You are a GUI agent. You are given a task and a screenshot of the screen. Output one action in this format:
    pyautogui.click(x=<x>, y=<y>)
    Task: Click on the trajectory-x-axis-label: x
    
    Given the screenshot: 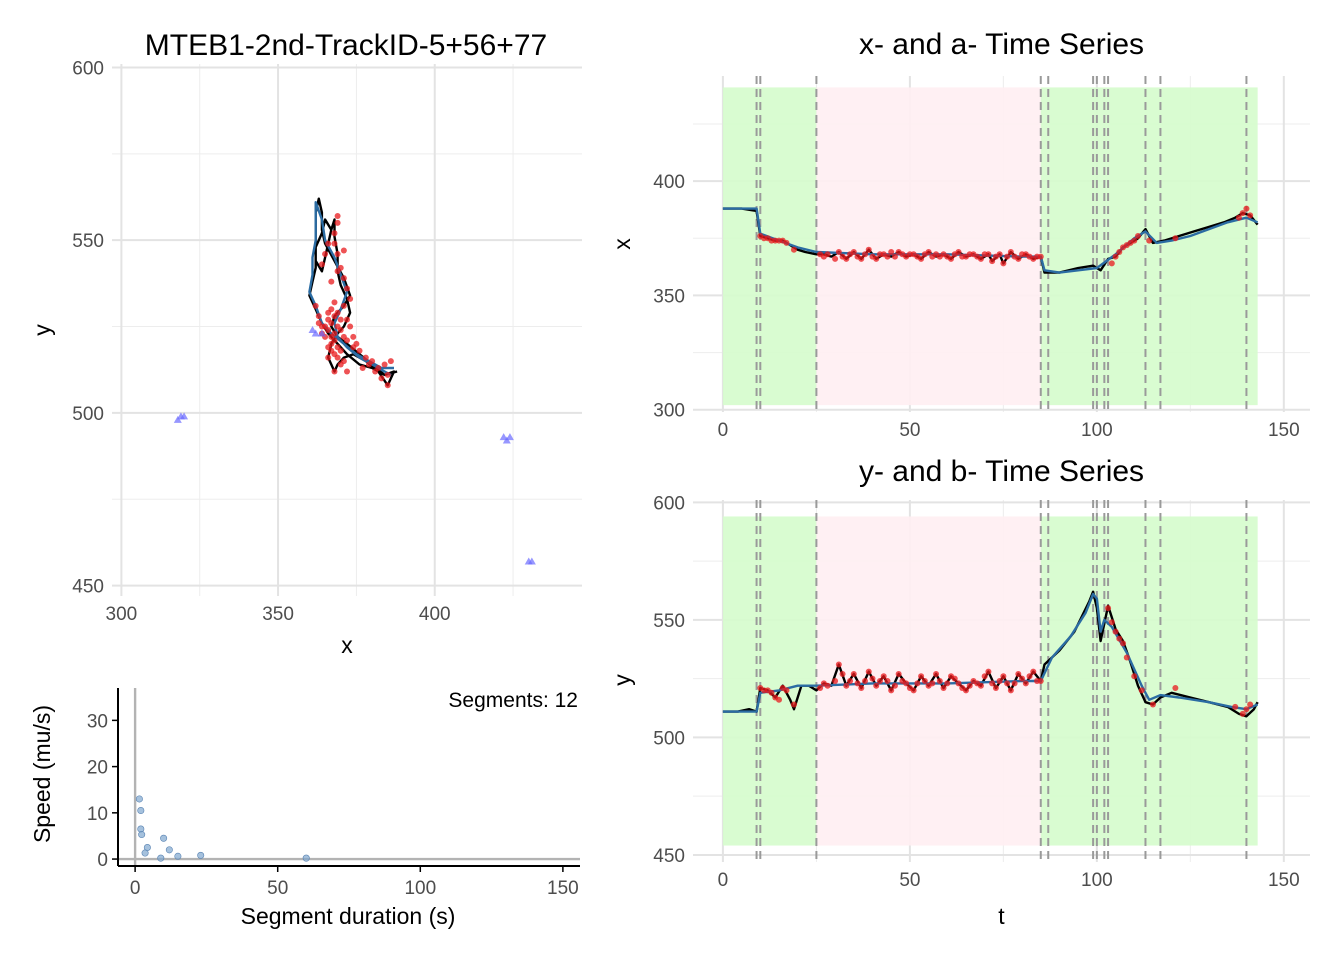 What is the action you would take?
    pyautogui.click(x=347, y=645)
    